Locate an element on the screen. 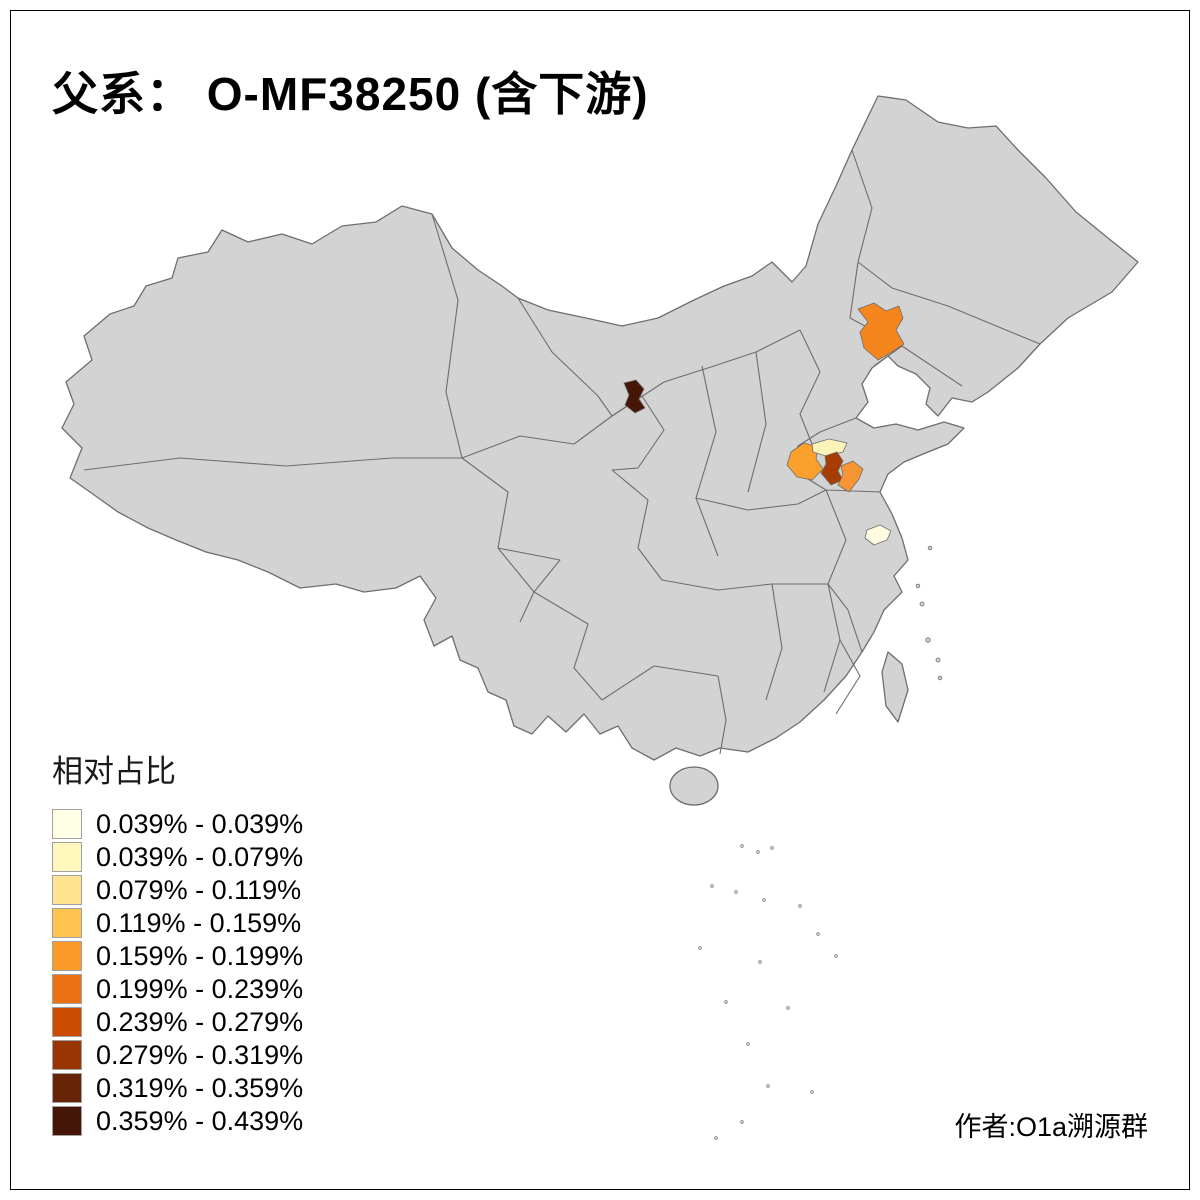 This screenshot has height=1200, width=1200. legend-row: 0.199% - 0.239% is located at coordinates (177, 989).